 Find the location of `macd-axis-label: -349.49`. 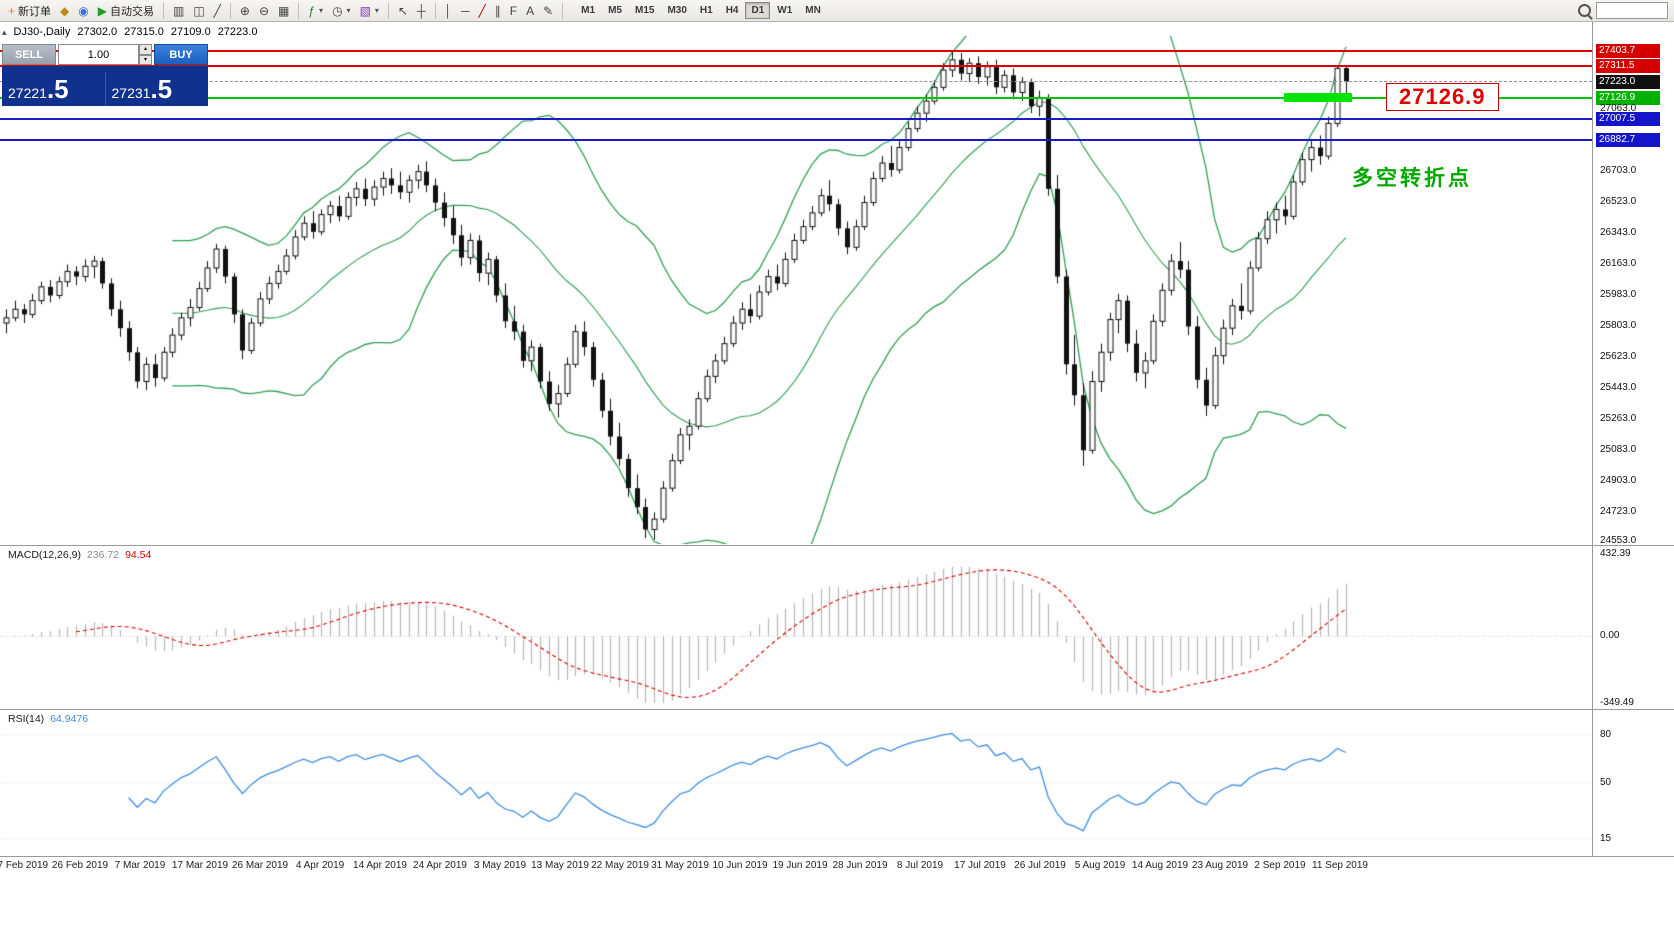

macd-axis-label: -349.49 is located at coordinates (1617, 702).